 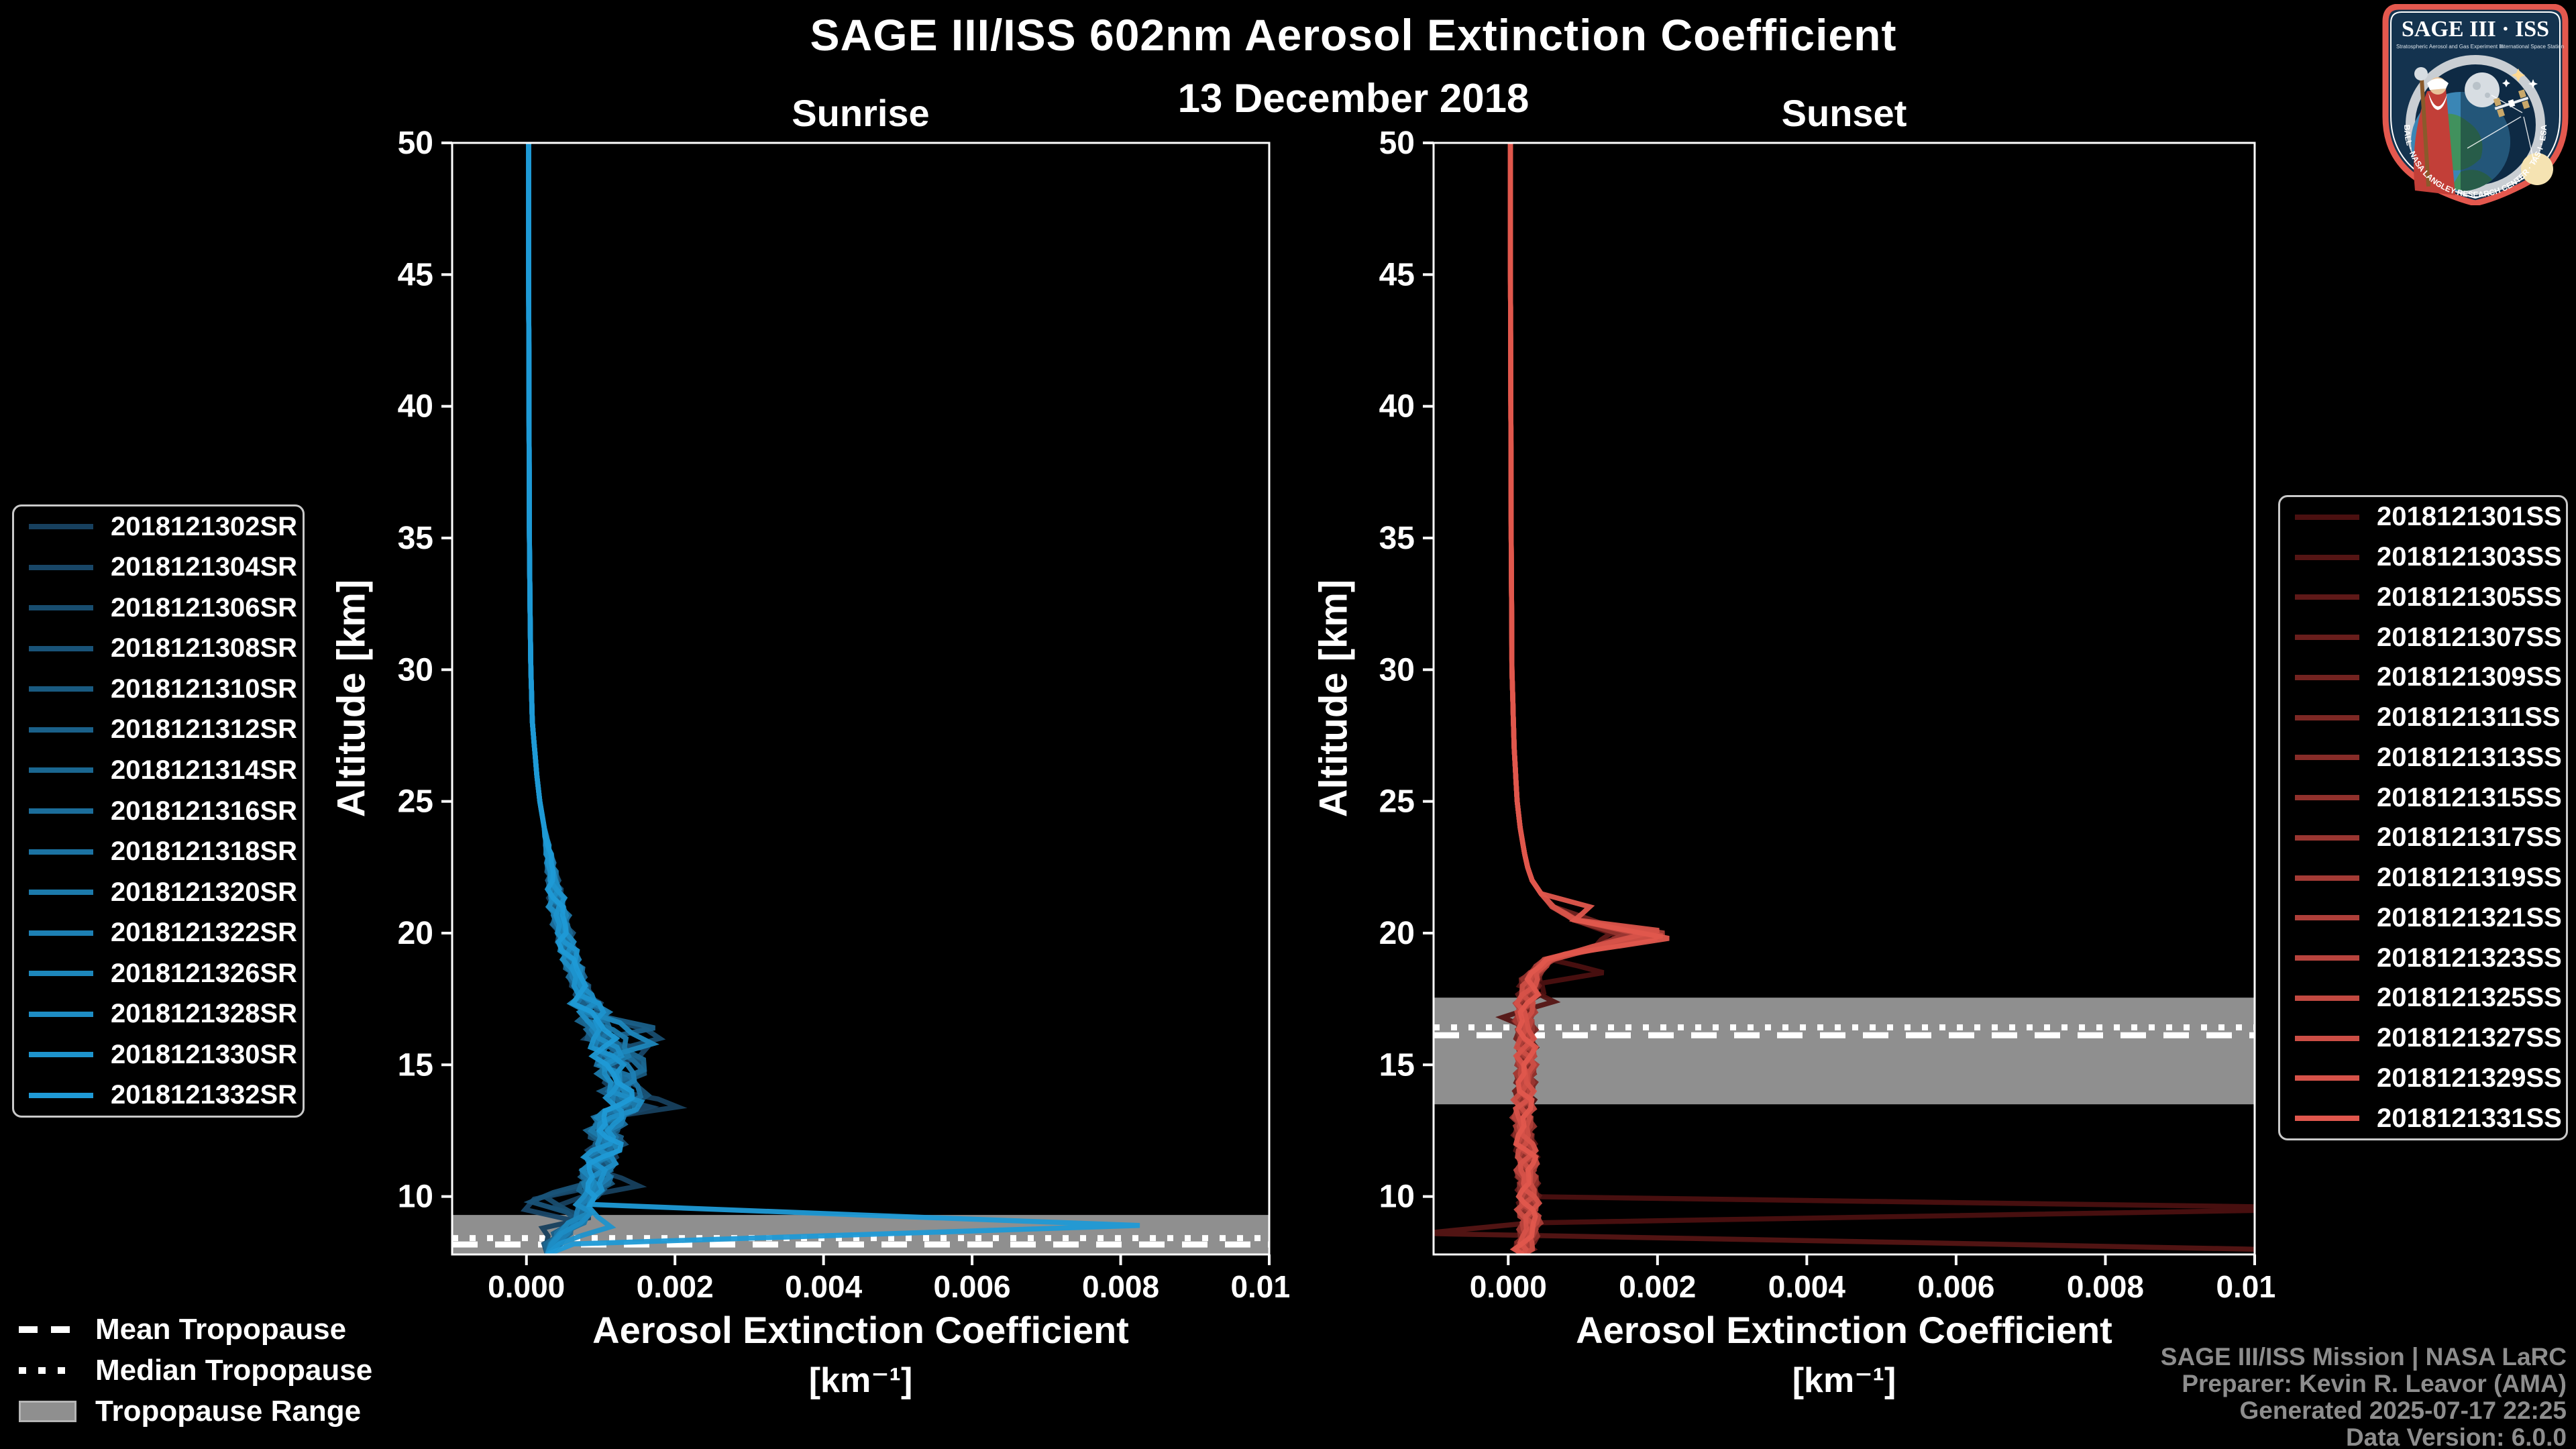 What do you see at coordinates (2421, 517) in the screenshot?
I see `legend-item: 2018121301SS` at bounding box center [2421, 517].